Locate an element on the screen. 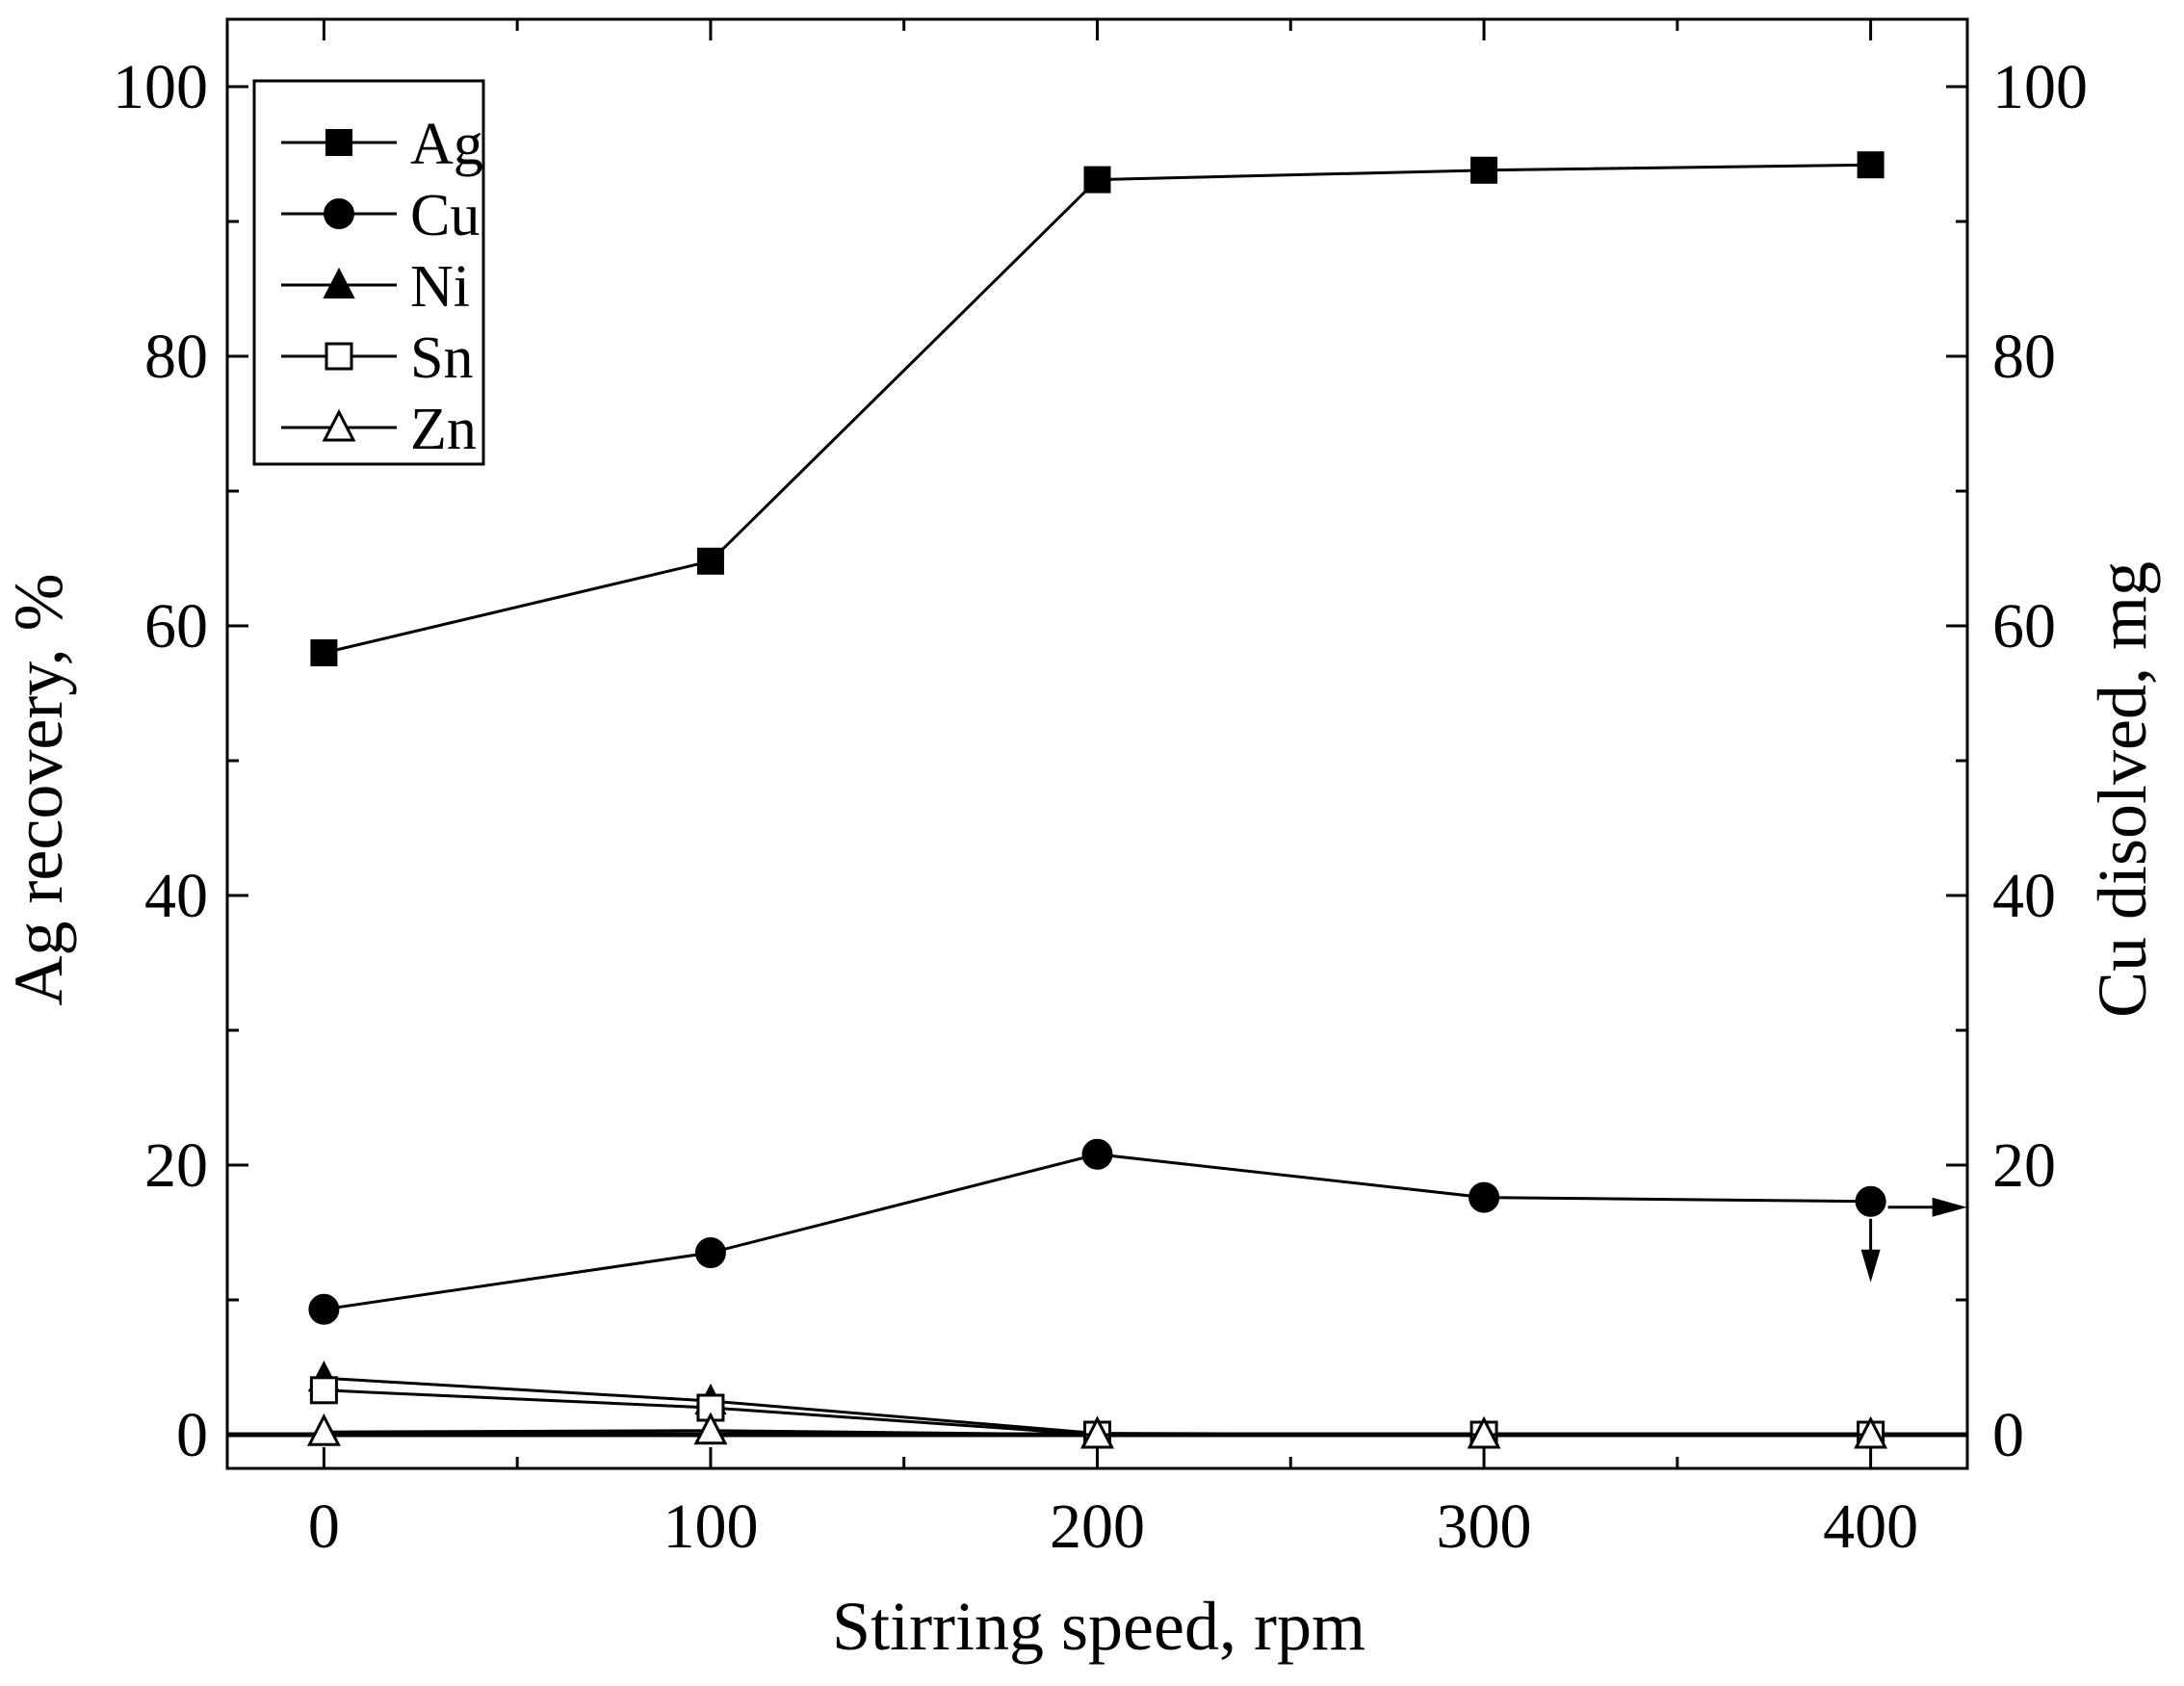 Image resolution: width=2184 pixels, height=1686 pixels. legend-box is located at coordinates (368, 272).